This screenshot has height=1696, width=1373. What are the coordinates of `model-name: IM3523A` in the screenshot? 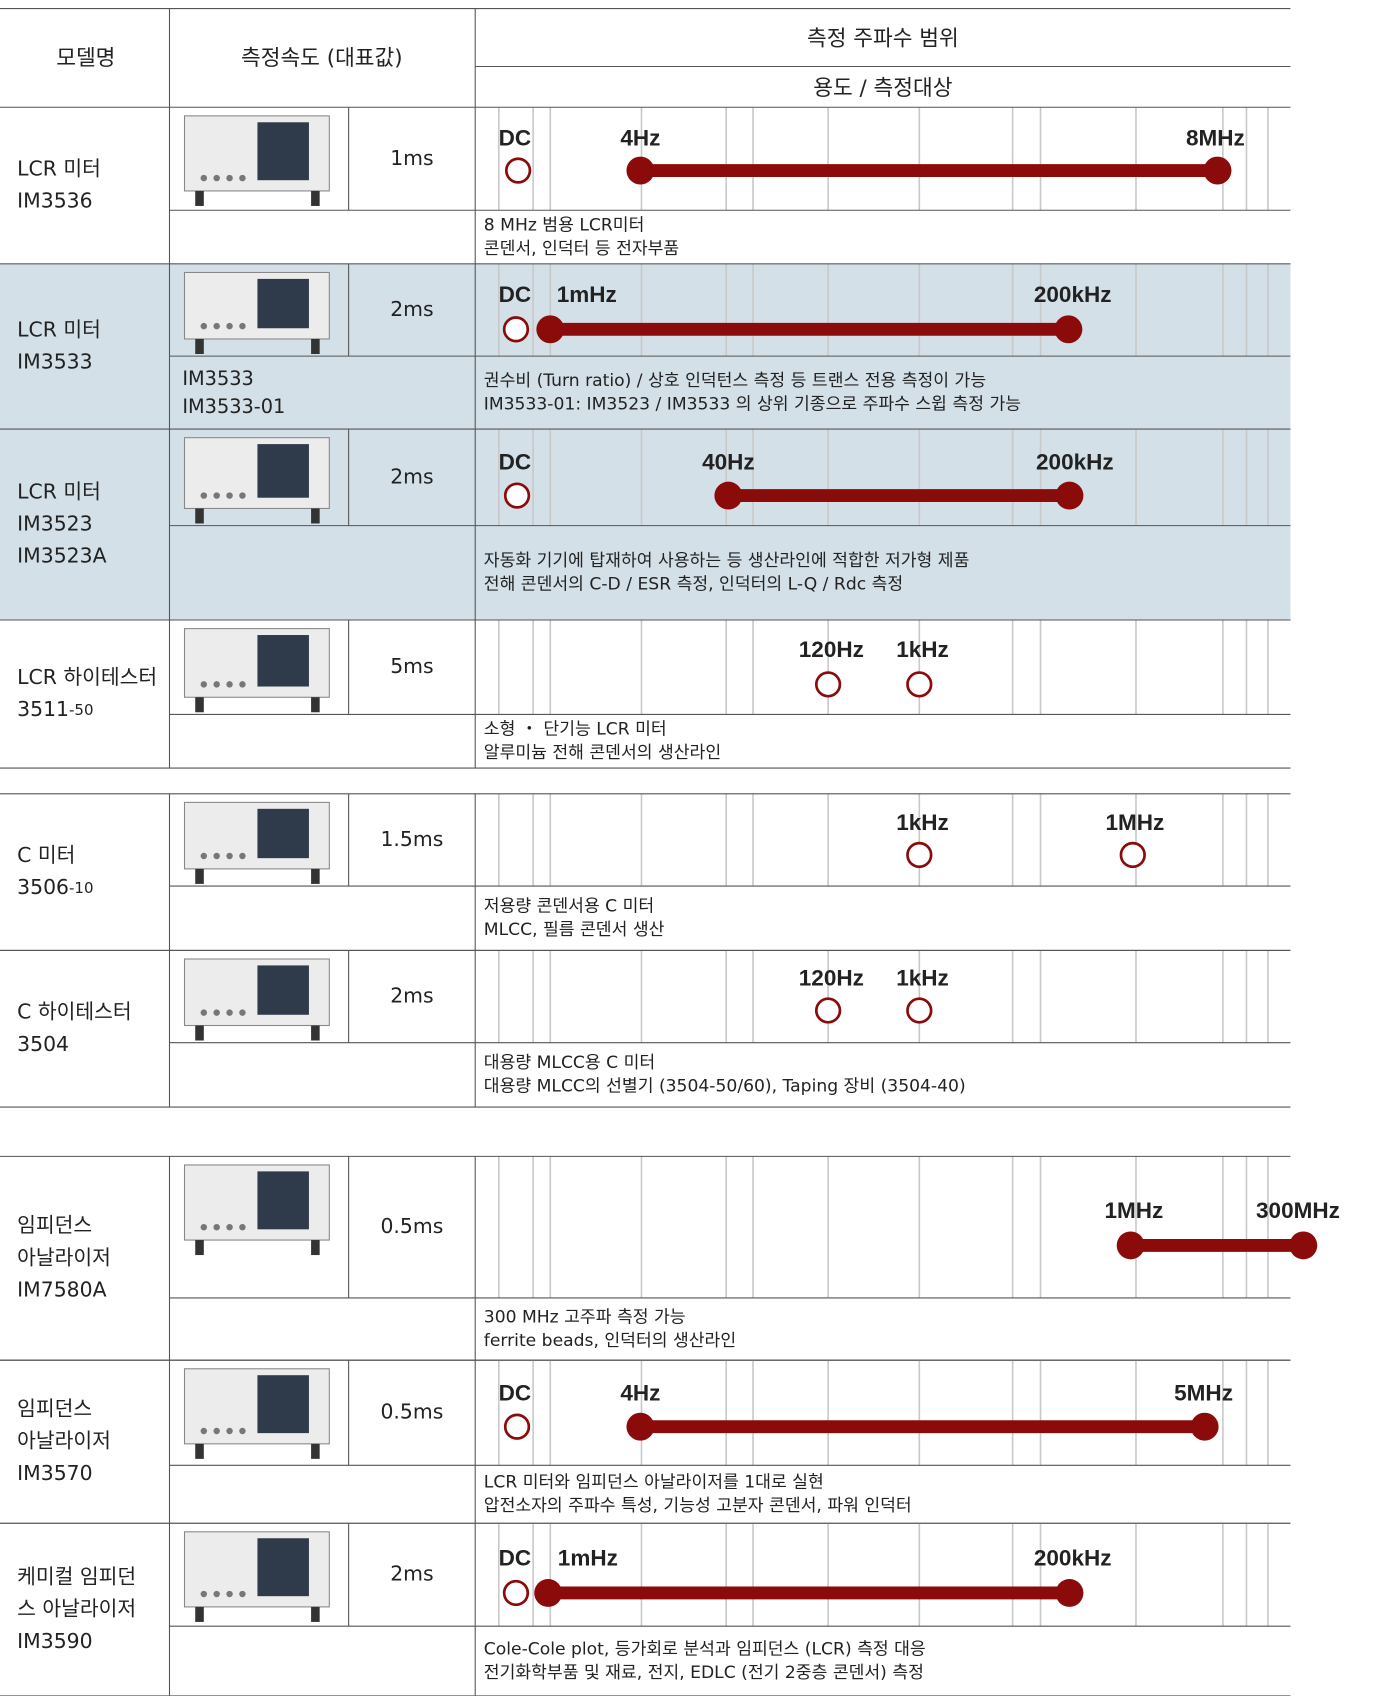 It's located at (61, 556).